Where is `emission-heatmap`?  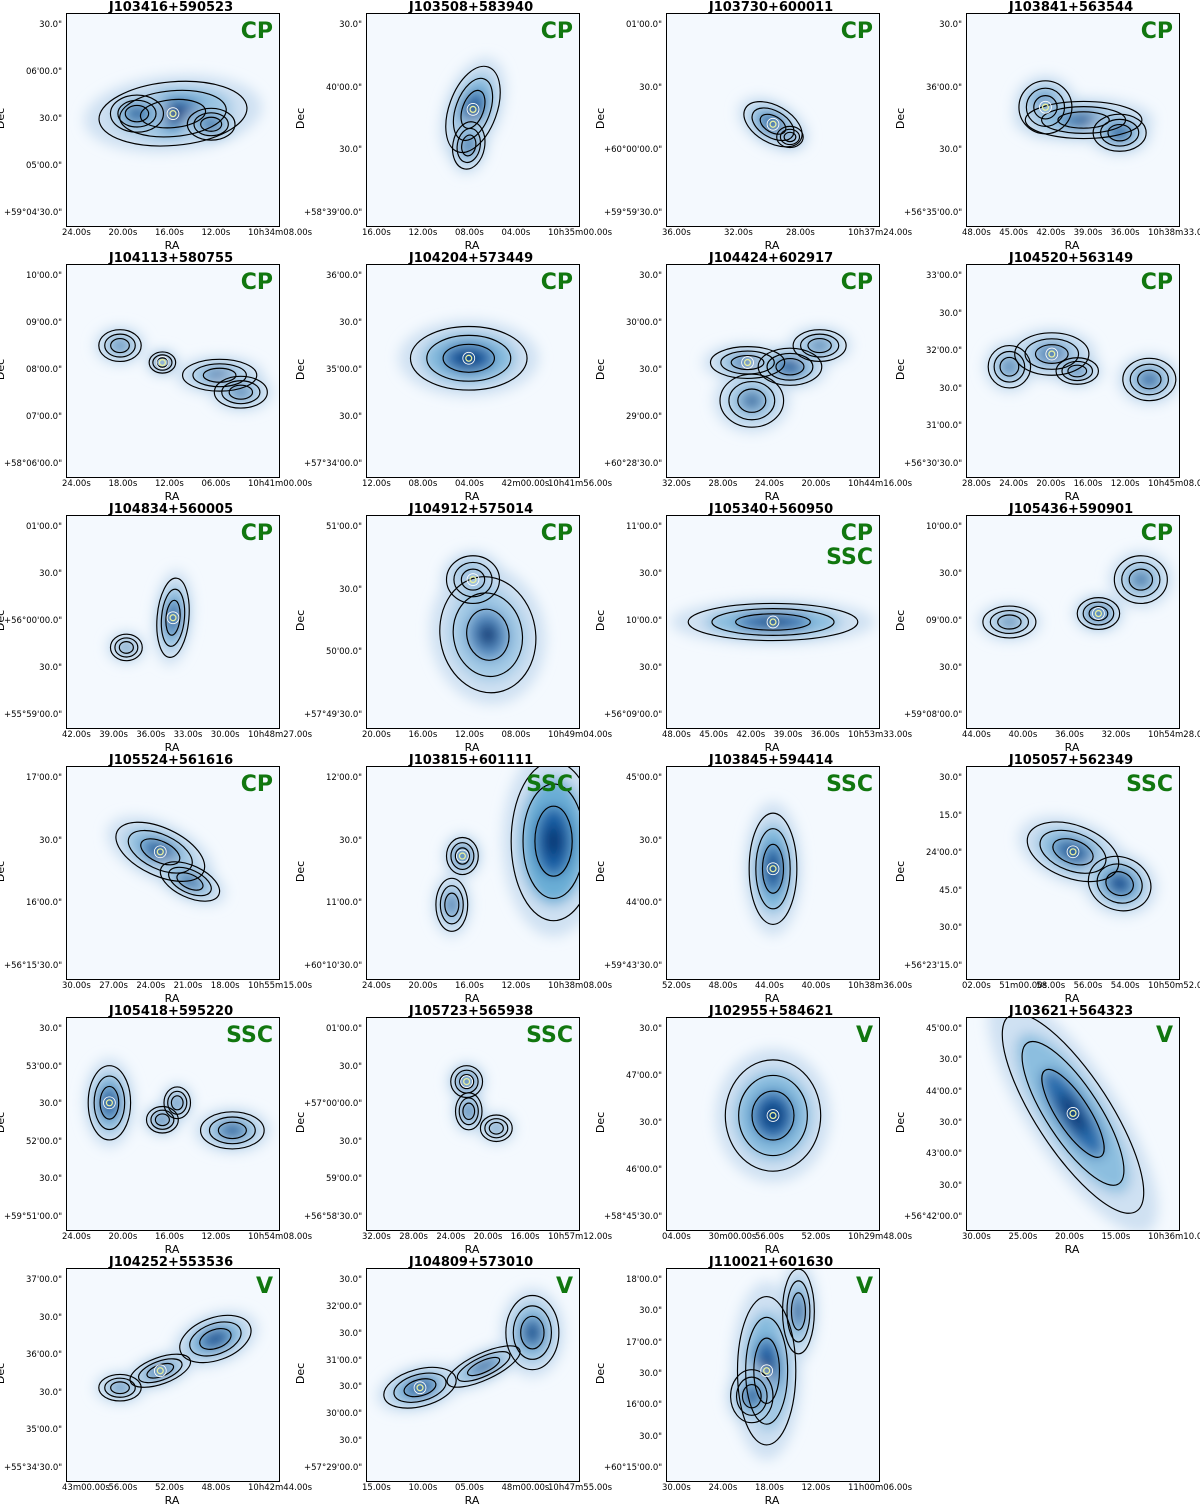
emission-heatmap is located at coordinates (1081, 366).